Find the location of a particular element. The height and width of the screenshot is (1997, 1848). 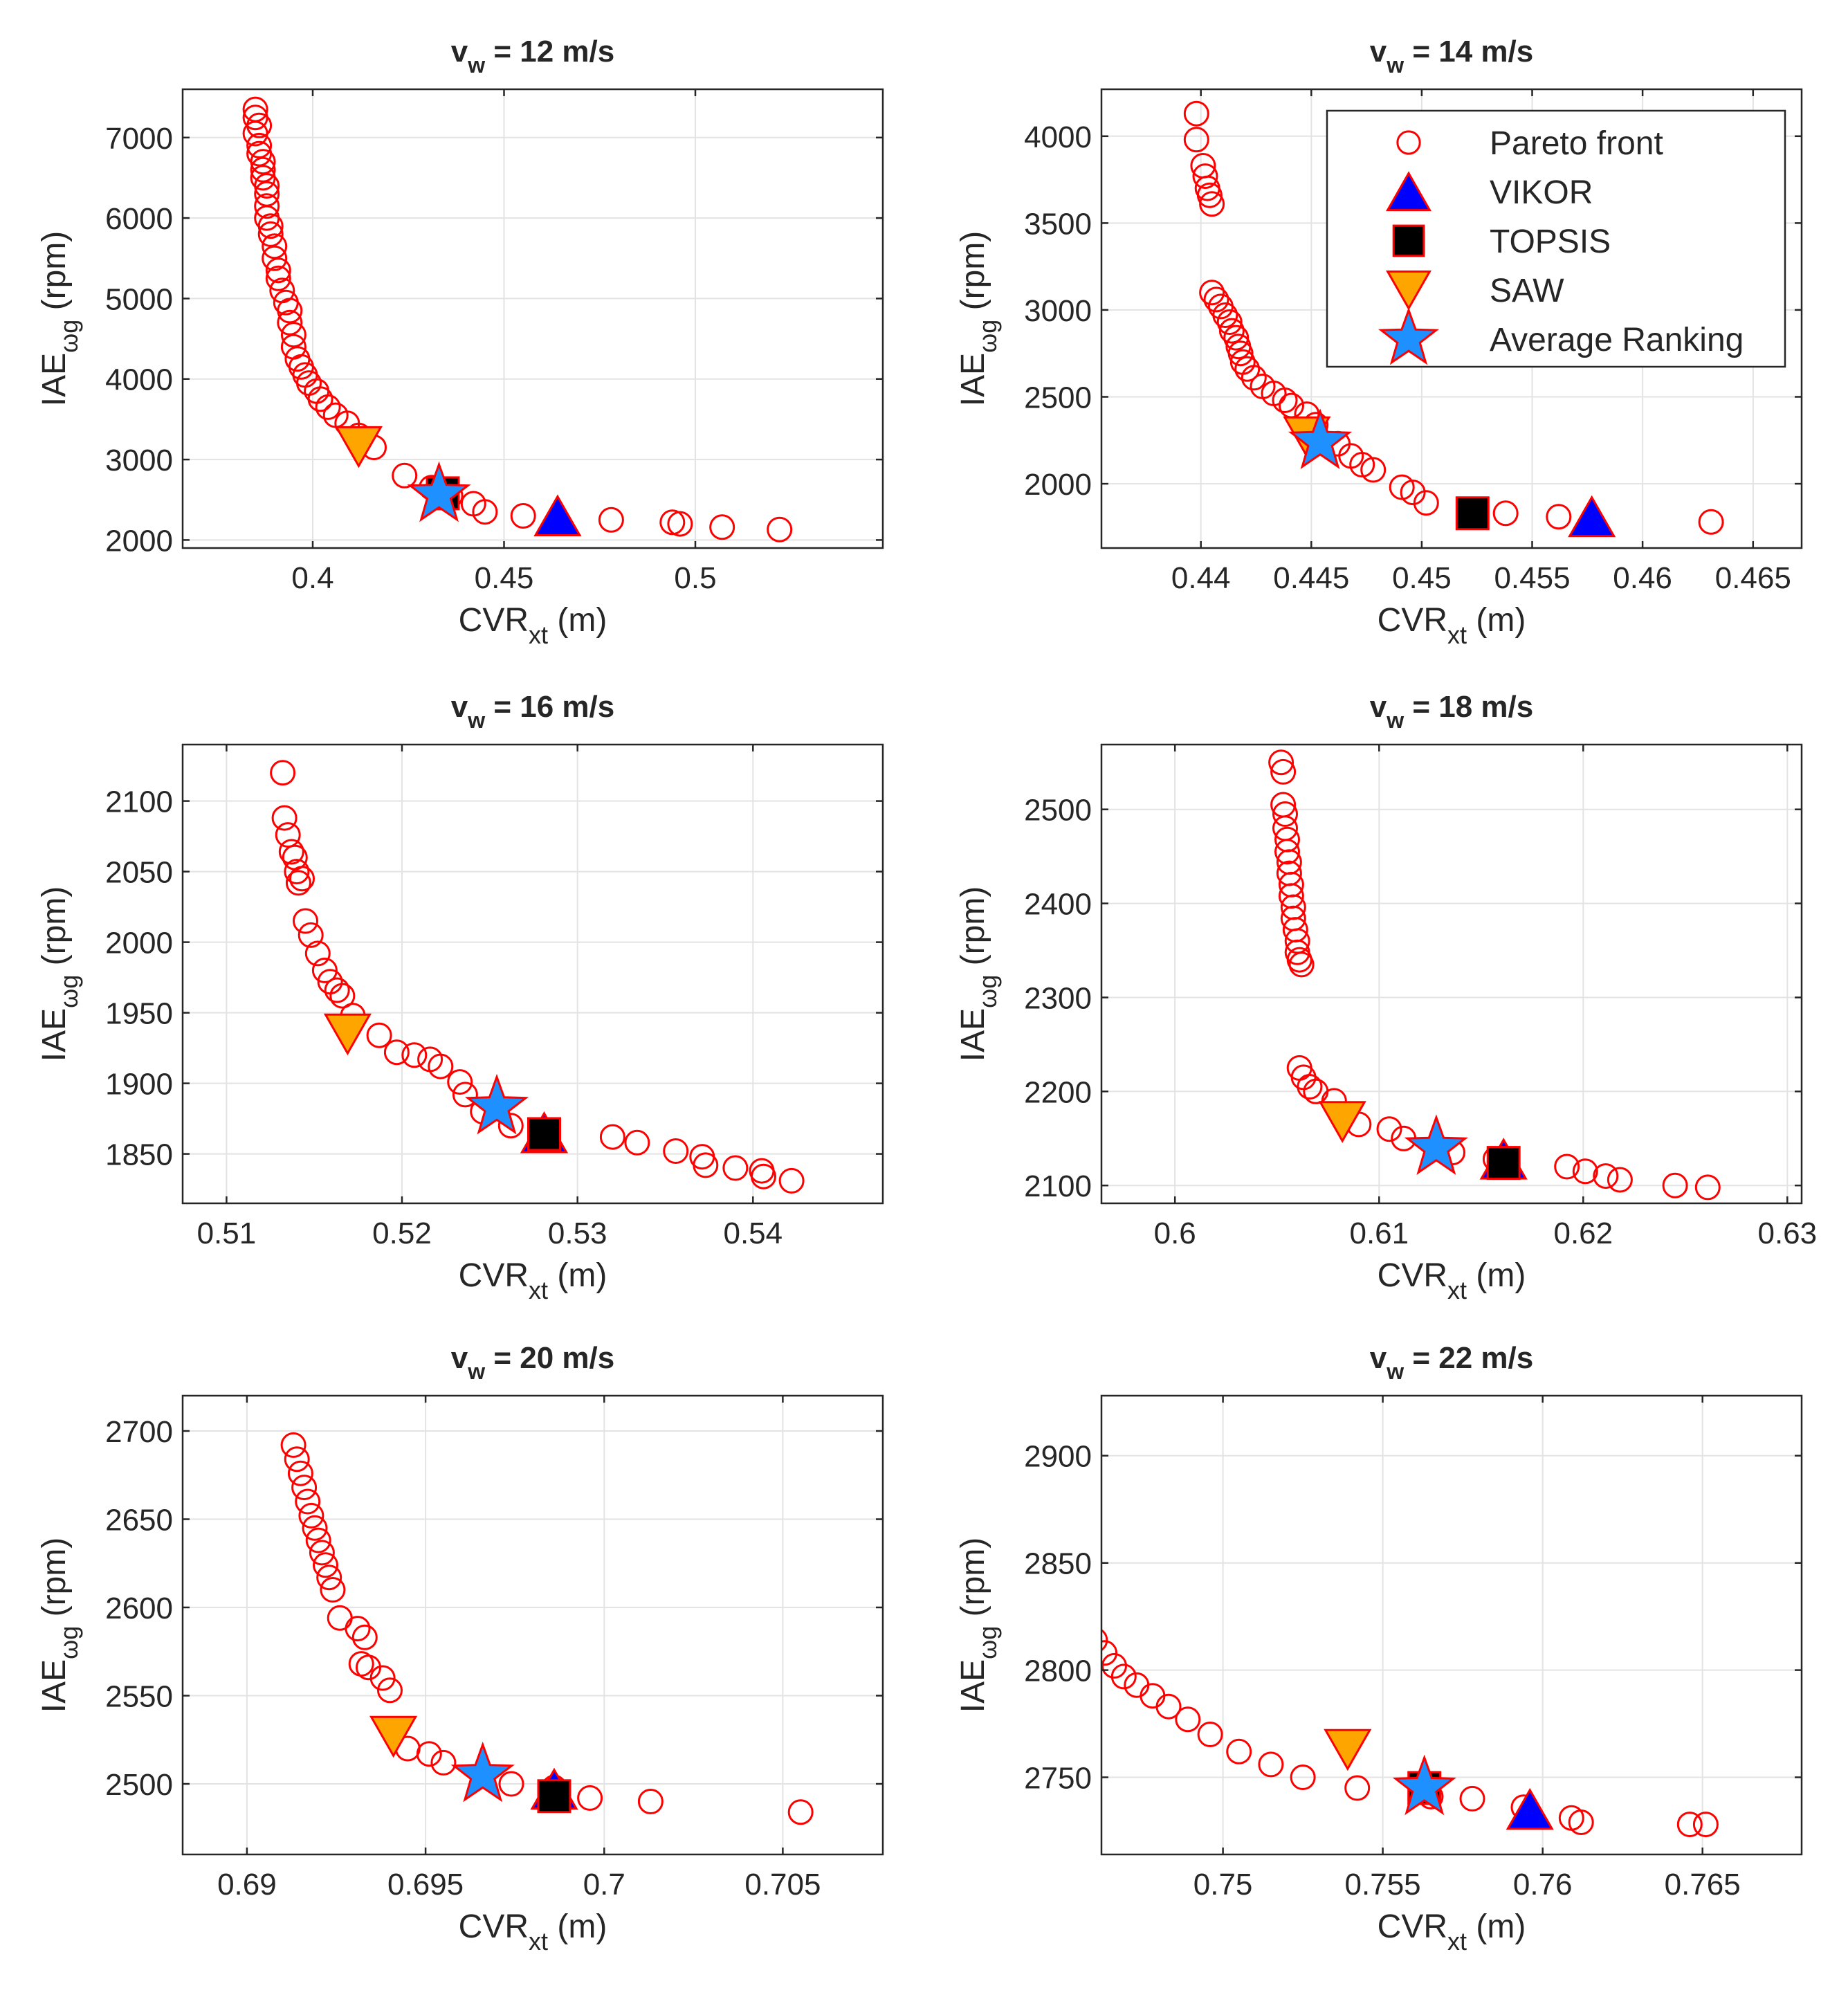

y-tick-label: 1850 is located at coordinates (139, 1155).